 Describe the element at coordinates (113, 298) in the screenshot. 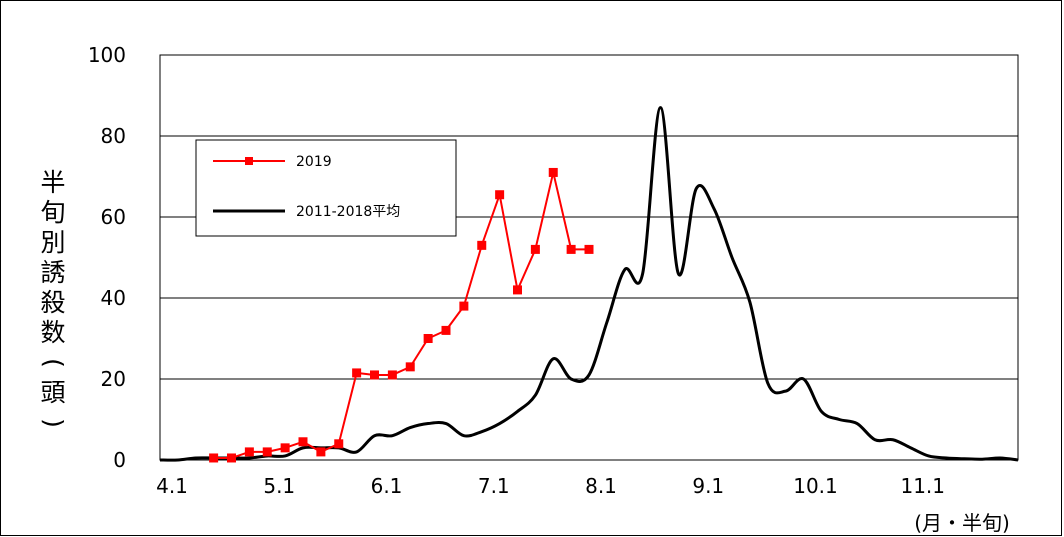

I see `y-tick-label: 40` at that location.